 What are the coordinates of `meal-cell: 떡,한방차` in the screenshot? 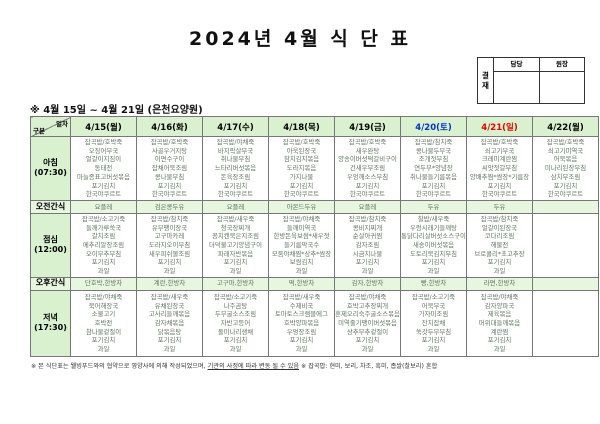 It's located at (301, 283).